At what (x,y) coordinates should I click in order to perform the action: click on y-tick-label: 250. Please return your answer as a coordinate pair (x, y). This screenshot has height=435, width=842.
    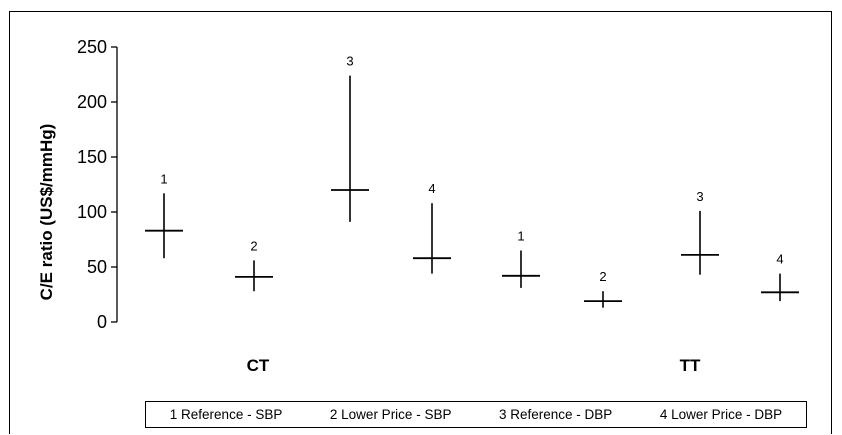
    Looking at the image, I should click on (92, 47).